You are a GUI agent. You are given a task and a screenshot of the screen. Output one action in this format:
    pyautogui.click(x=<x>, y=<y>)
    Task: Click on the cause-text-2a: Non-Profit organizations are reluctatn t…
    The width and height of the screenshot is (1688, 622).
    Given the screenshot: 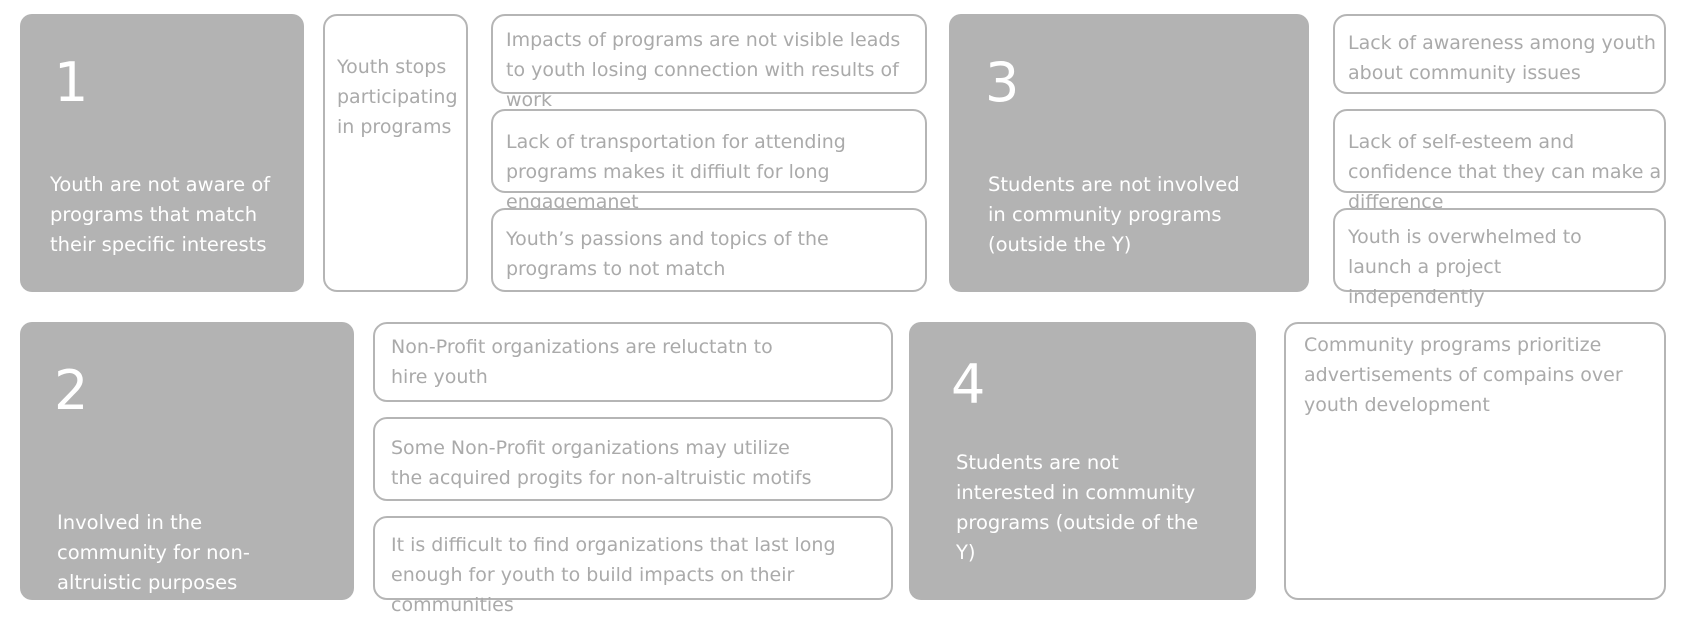 What is the action you would take?
    pyautogui.click(x=582, y=362)
    